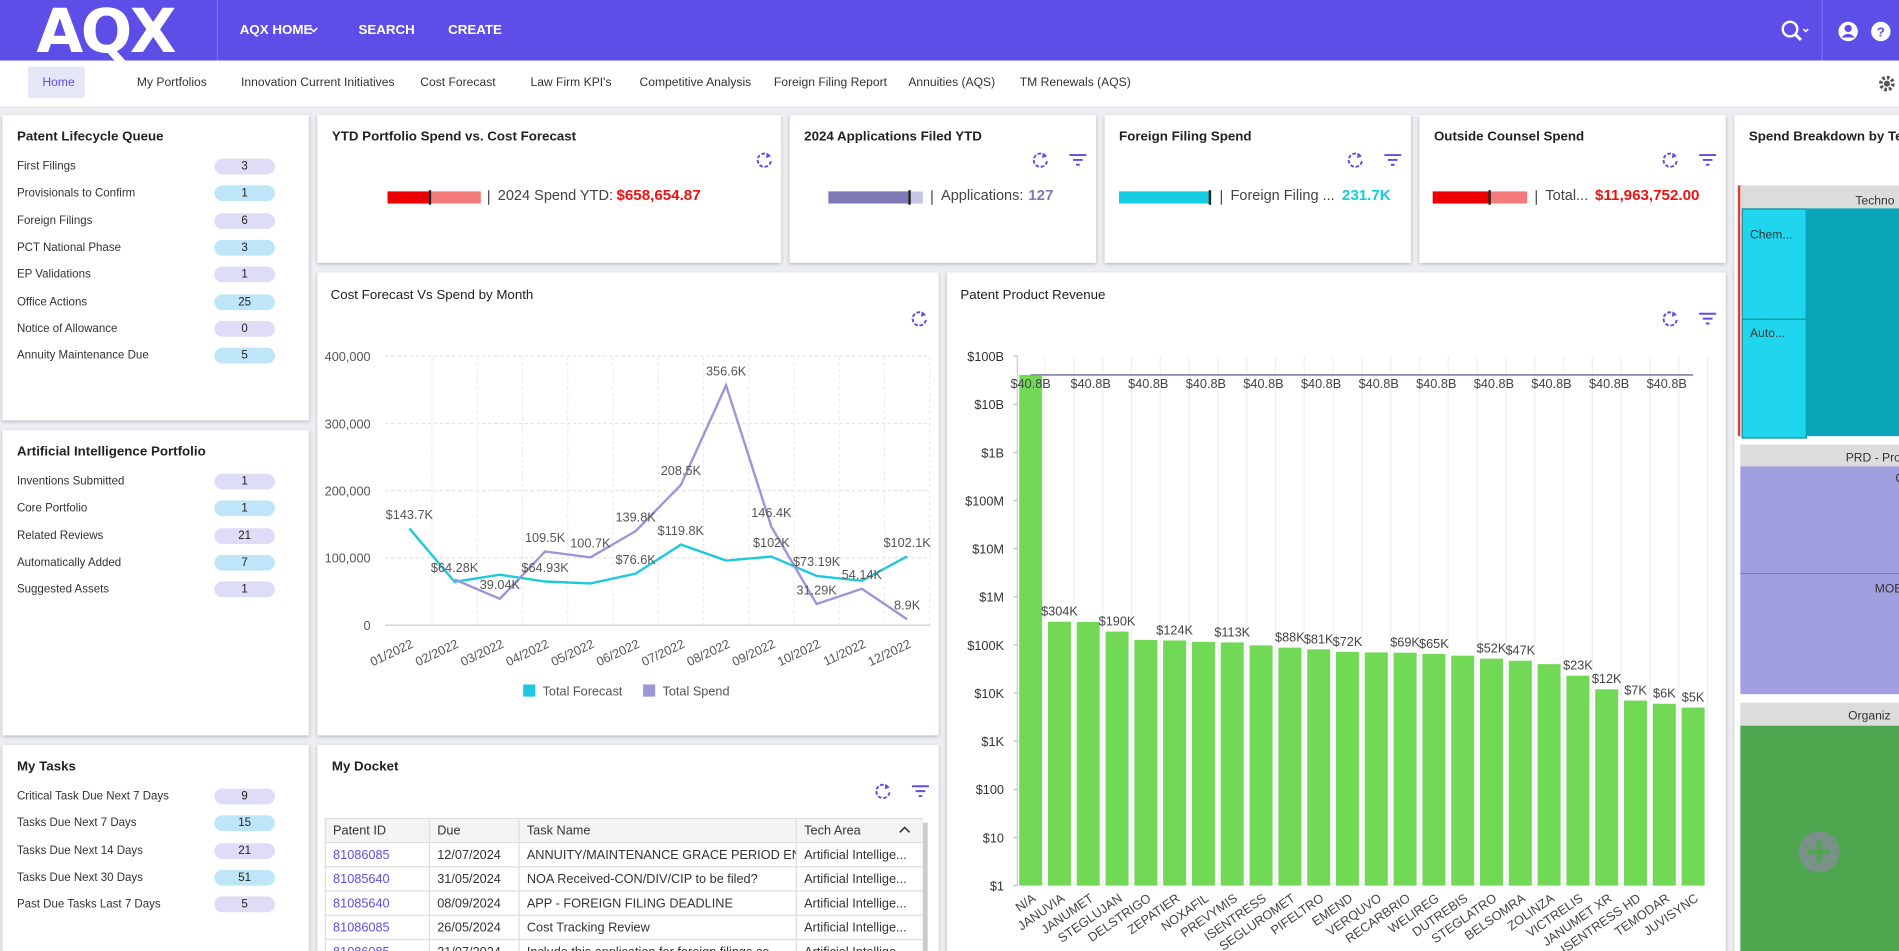 This screenshot has width=1899, height=951. What do you see at coordinates (377, 830) in the screenshot?
I see `column-header: Patent ID` at bounding box center [377, 830].